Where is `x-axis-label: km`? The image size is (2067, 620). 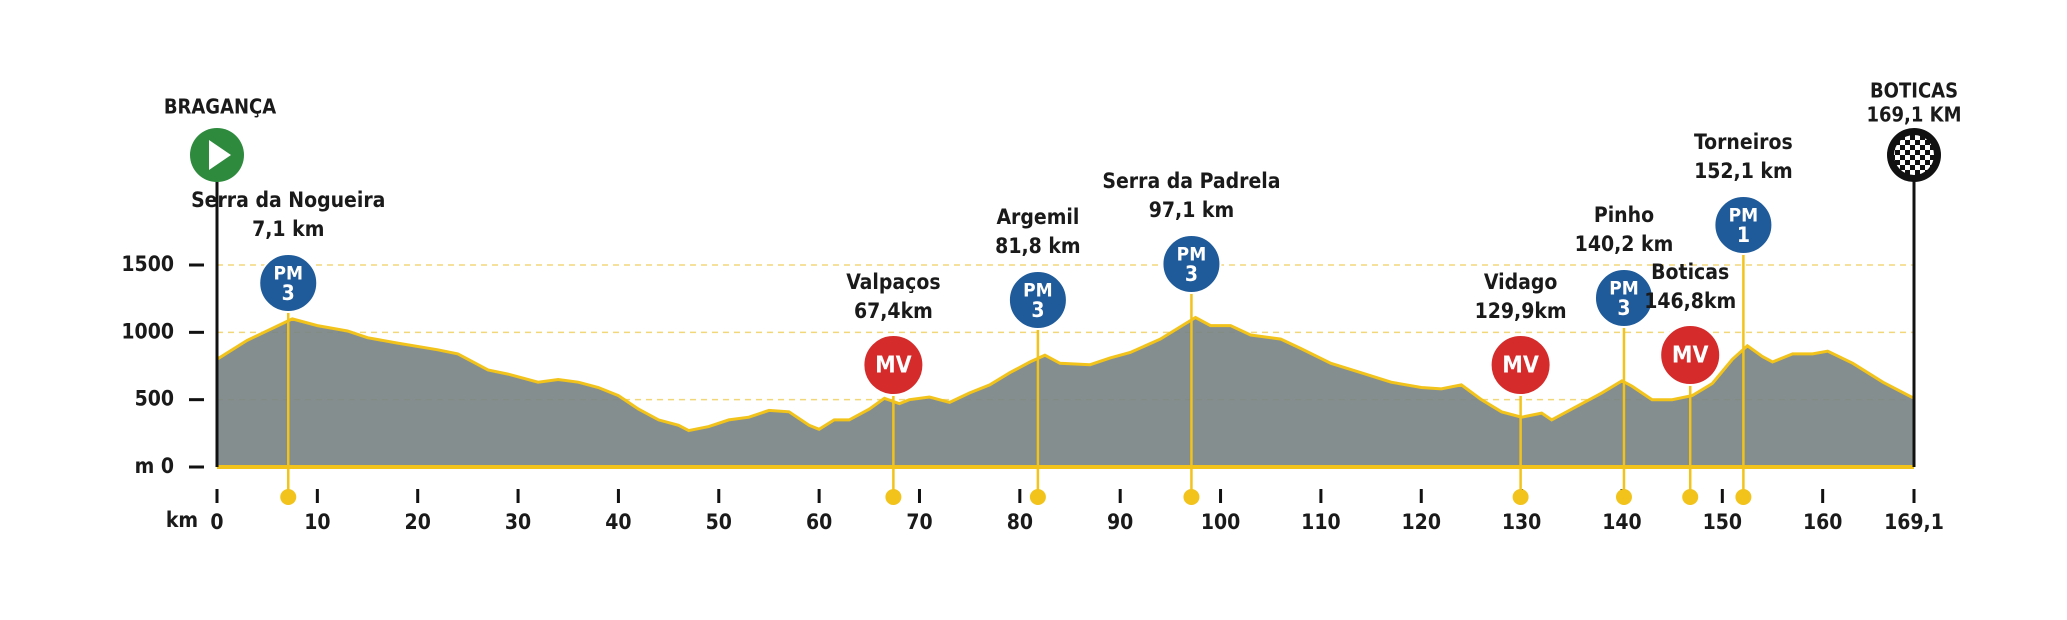 x-axis-label: km is located at coordinates (182, 520).